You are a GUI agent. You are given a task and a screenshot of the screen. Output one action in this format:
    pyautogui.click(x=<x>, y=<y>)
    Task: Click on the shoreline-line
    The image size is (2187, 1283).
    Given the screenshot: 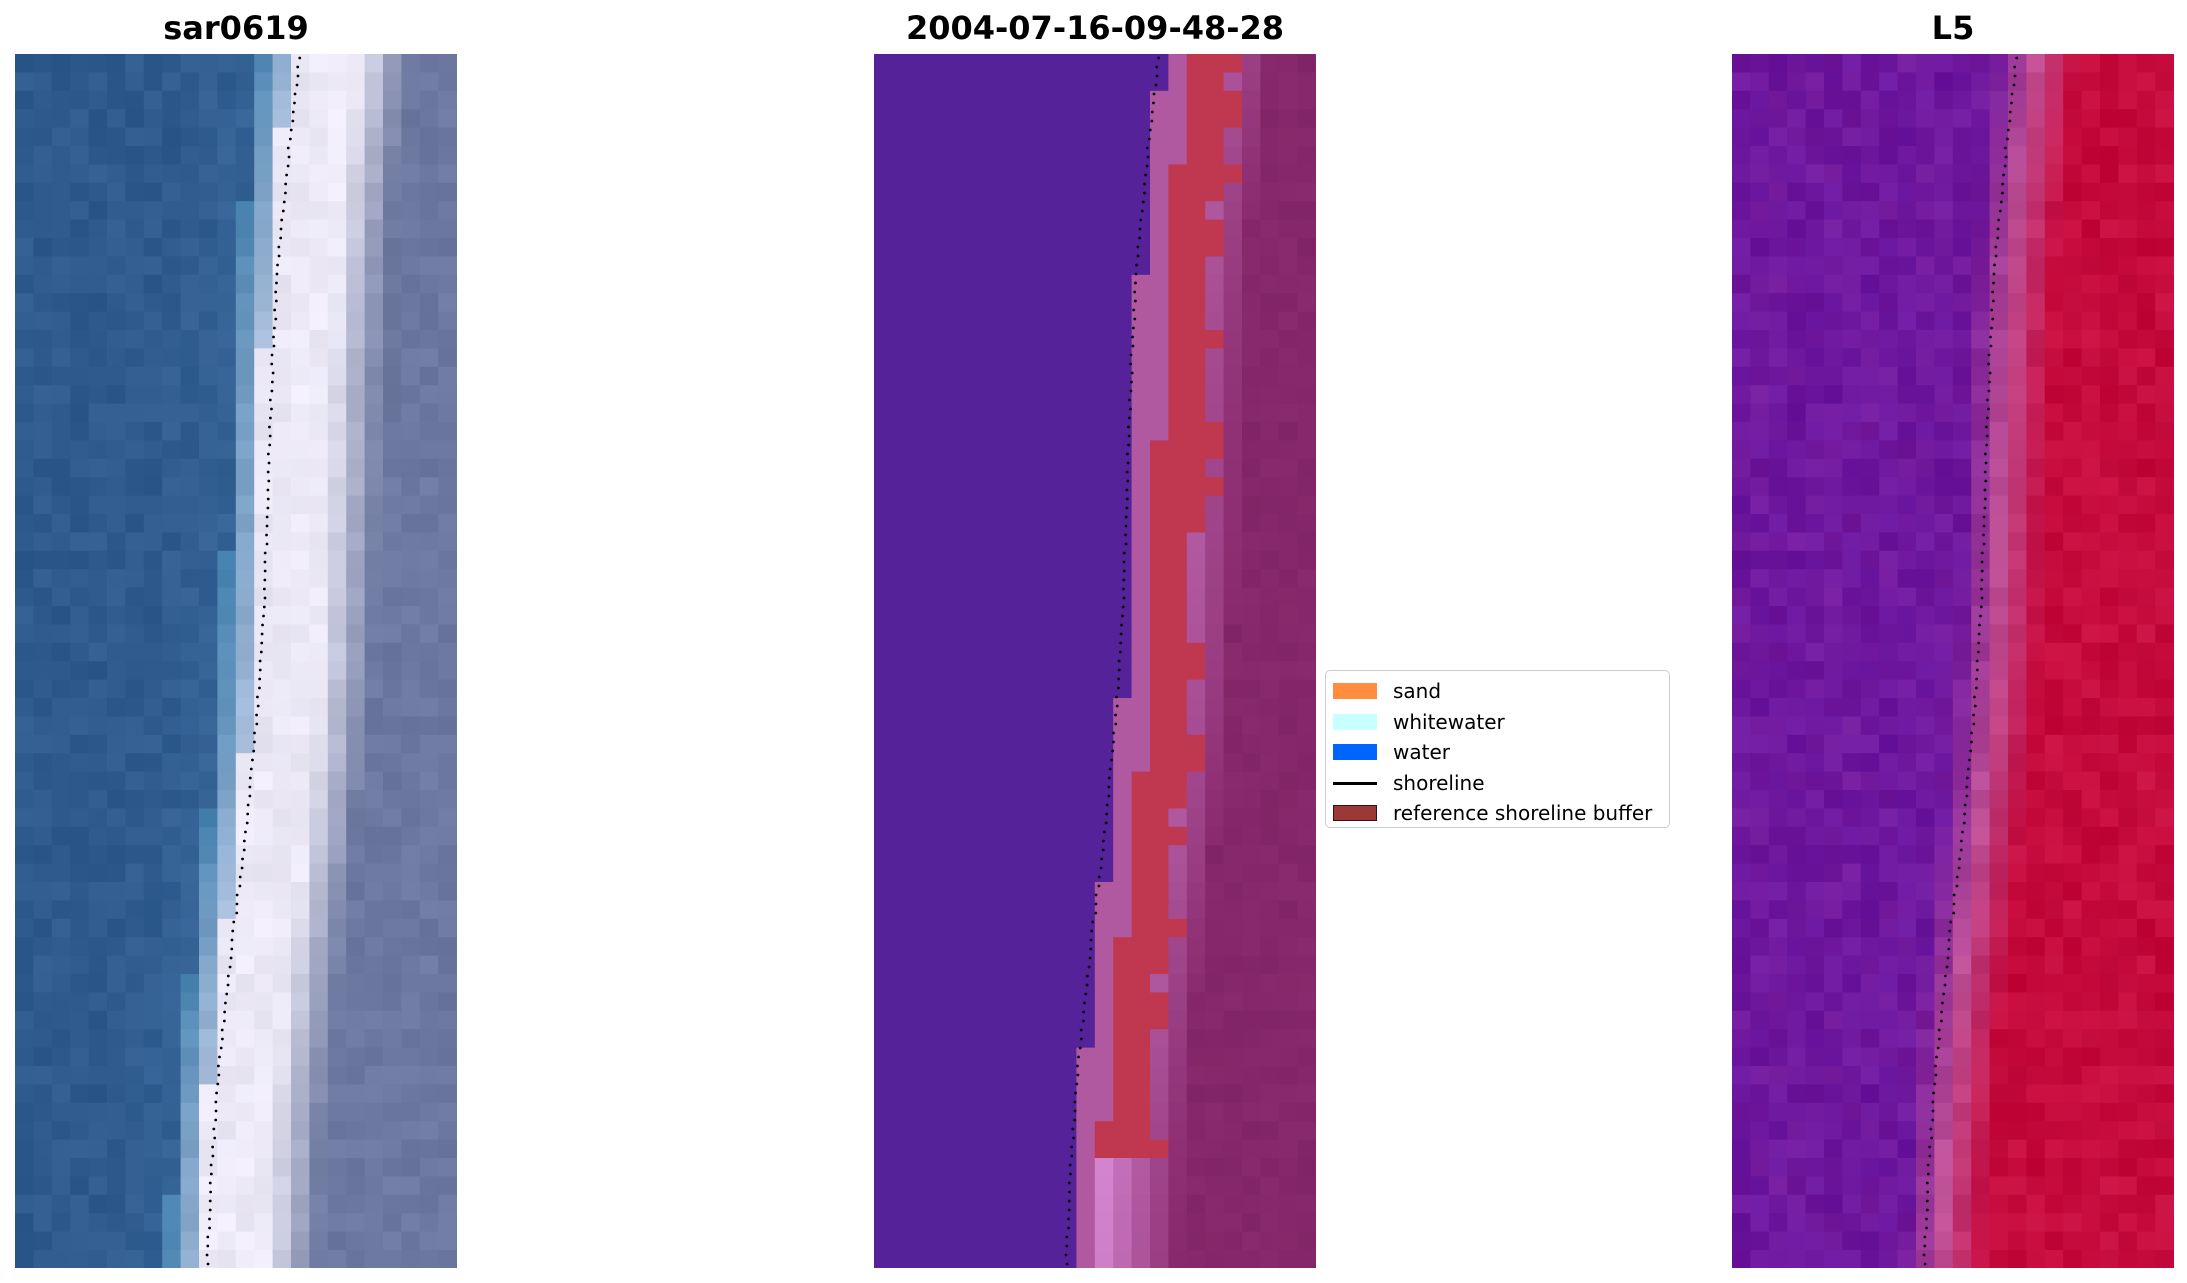 What is the action you would take?
    pyautogui.click(x=1355, y=783)
    